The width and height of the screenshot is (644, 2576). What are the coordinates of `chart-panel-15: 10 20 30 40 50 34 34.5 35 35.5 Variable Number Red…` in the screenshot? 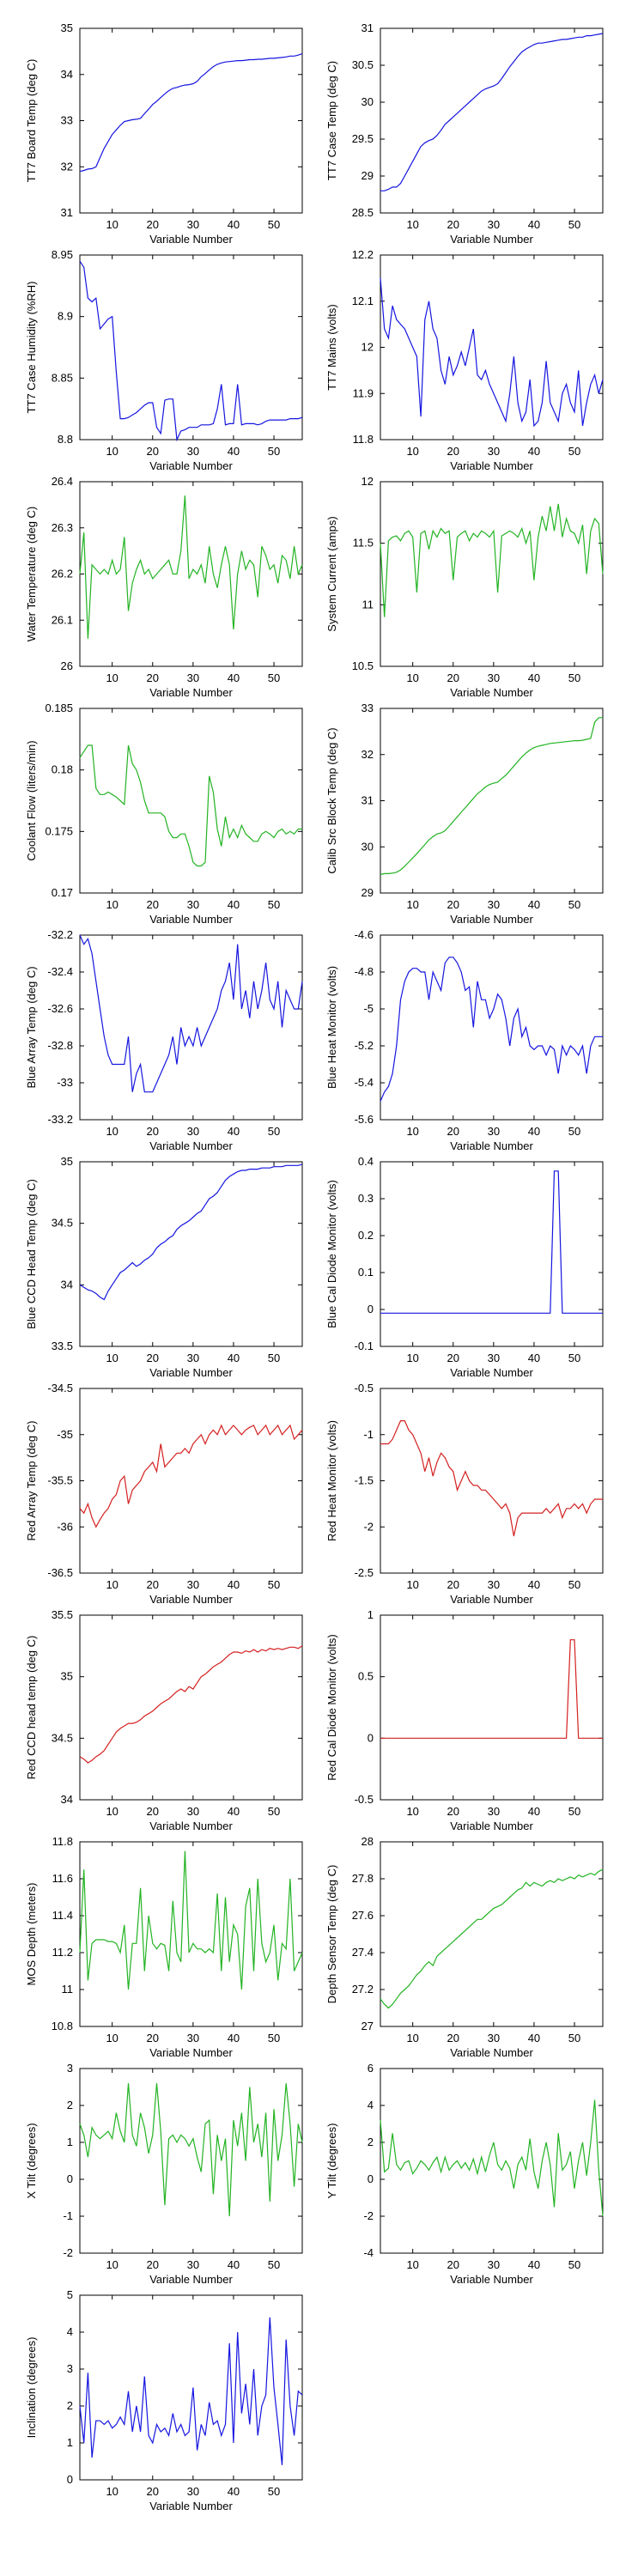 It's located at (164, 1720).